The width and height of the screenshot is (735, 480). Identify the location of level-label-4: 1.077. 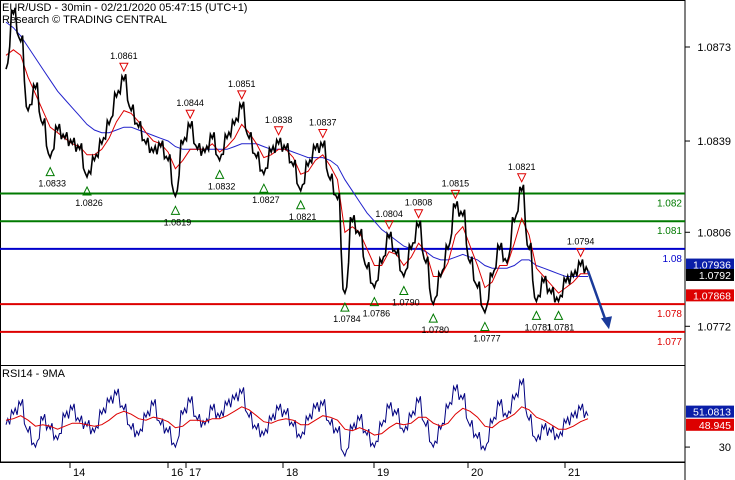
(669, 342).